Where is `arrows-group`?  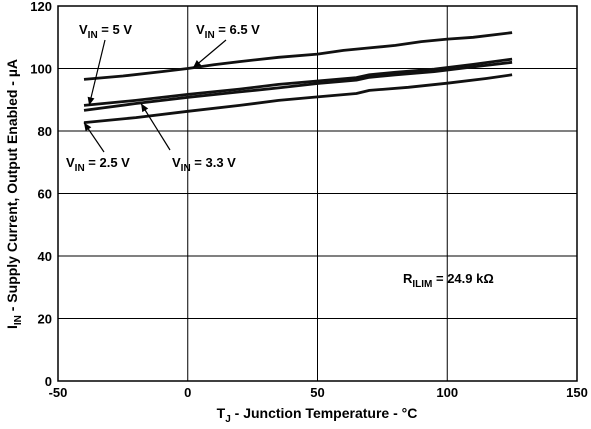
arrows-group is located at coordinates (155, 96).